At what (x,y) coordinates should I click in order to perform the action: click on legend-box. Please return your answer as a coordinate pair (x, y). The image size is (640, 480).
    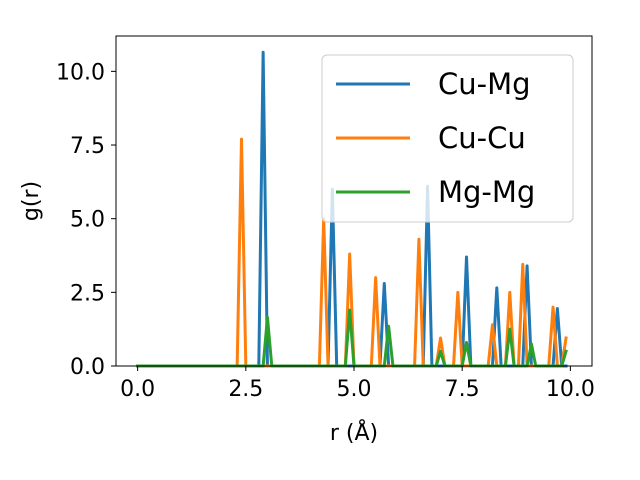
    Looking at the image, I should click on (447, 138).